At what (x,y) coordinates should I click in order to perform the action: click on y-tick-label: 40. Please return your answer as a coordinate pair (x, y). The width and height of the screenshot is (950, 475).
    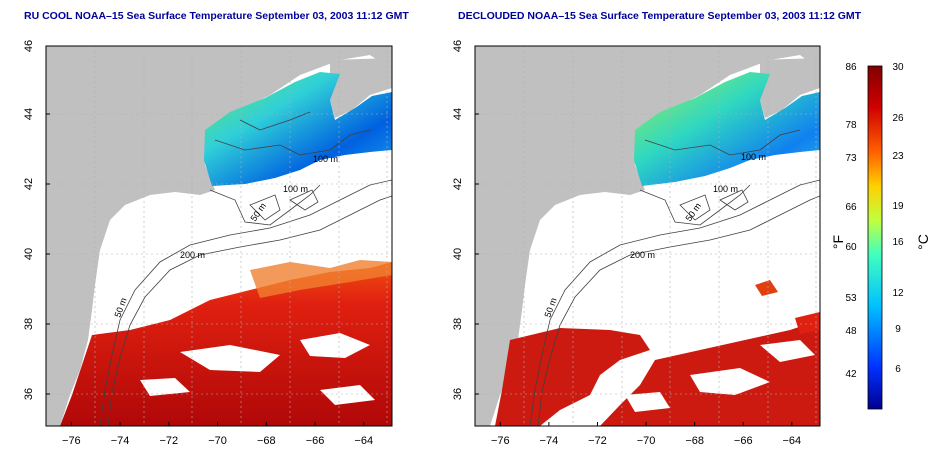
    Looking at the image, I should click on (29, 254).